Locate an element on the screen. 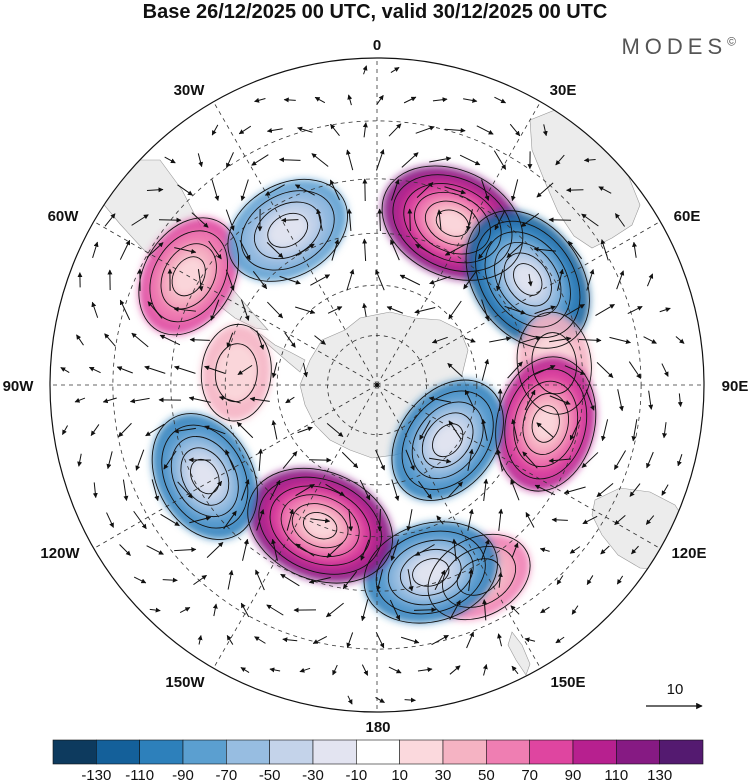 Image resolution: width=750 pixels, height=783 pixels. colorbar-label-9: 30 is located at coordinates (443, 775).